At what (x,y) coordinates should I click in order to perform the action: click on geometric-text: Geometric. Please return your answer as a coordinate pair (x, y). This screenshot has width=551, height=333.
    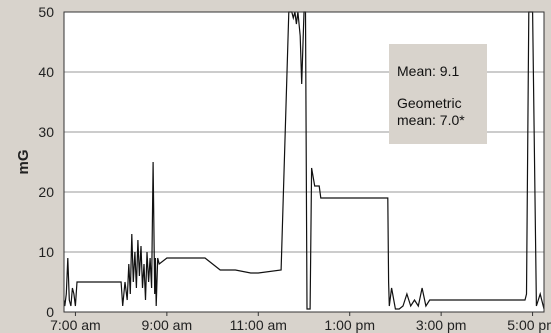
    Looking at the image, I should click on (429, 103).